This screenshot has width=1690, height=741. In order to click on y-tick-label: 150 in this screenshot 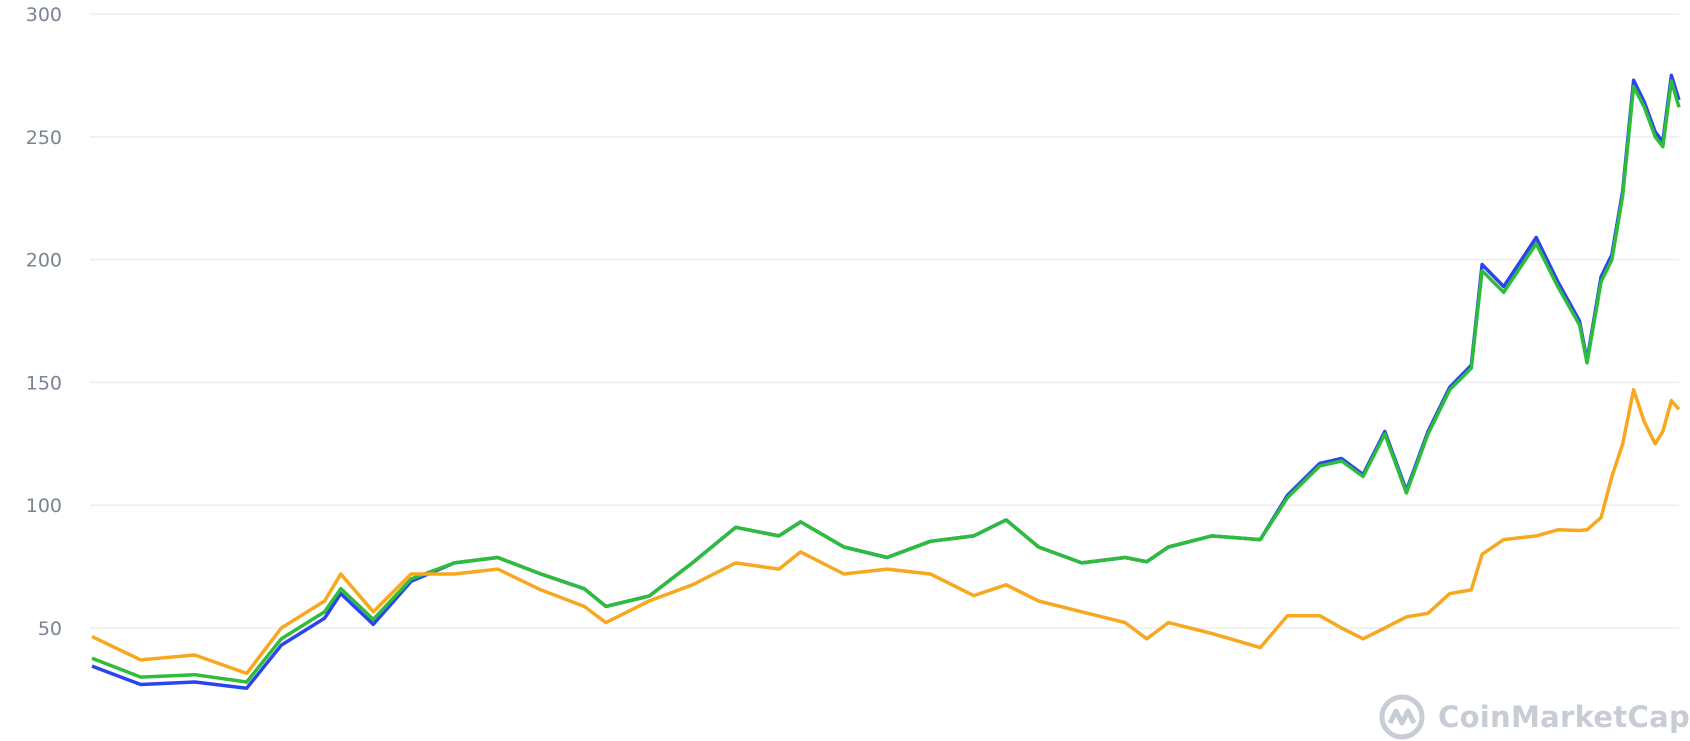, I will do `click(44, 383)`.